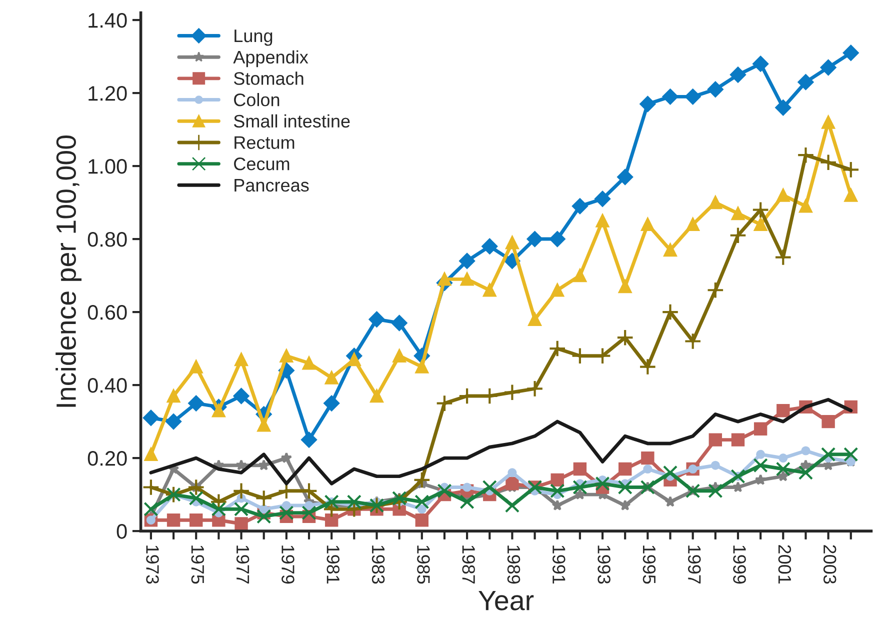  What do you see at coordinates (107, 166) in the screenshot?
I see `y-tick-label: 1.00` at bounding box center [107, 166].